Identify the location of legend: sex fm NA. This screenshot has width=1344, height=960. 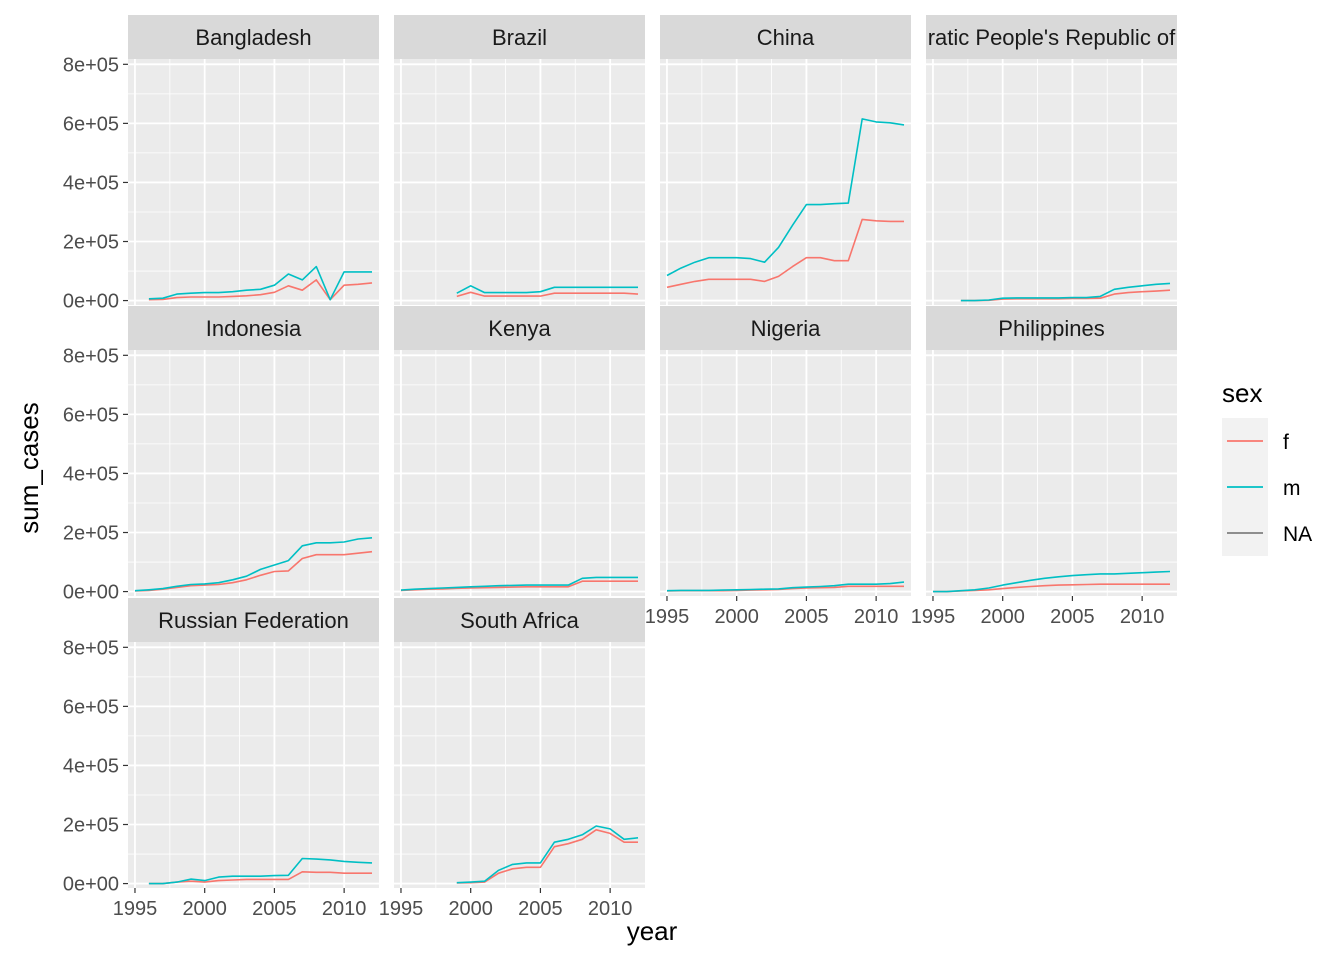
(1267, 467).